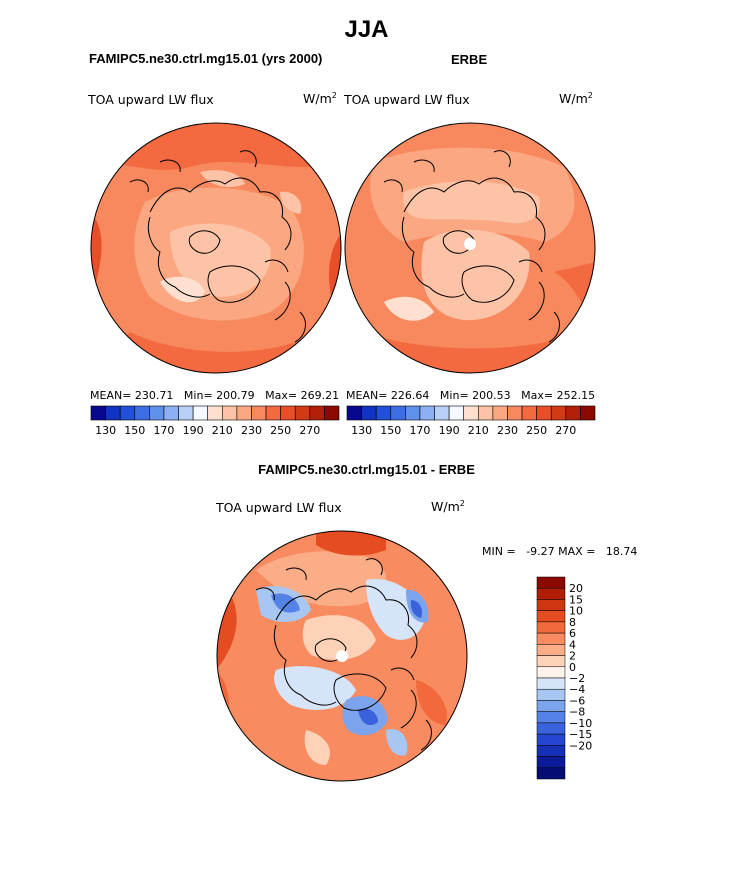 The image size is (733, 882). What do you see at coordinates (279, 507) in the screenshot?
I see `diff-variable-label: TOA upward LW flux` at bounding box center [279, 507].